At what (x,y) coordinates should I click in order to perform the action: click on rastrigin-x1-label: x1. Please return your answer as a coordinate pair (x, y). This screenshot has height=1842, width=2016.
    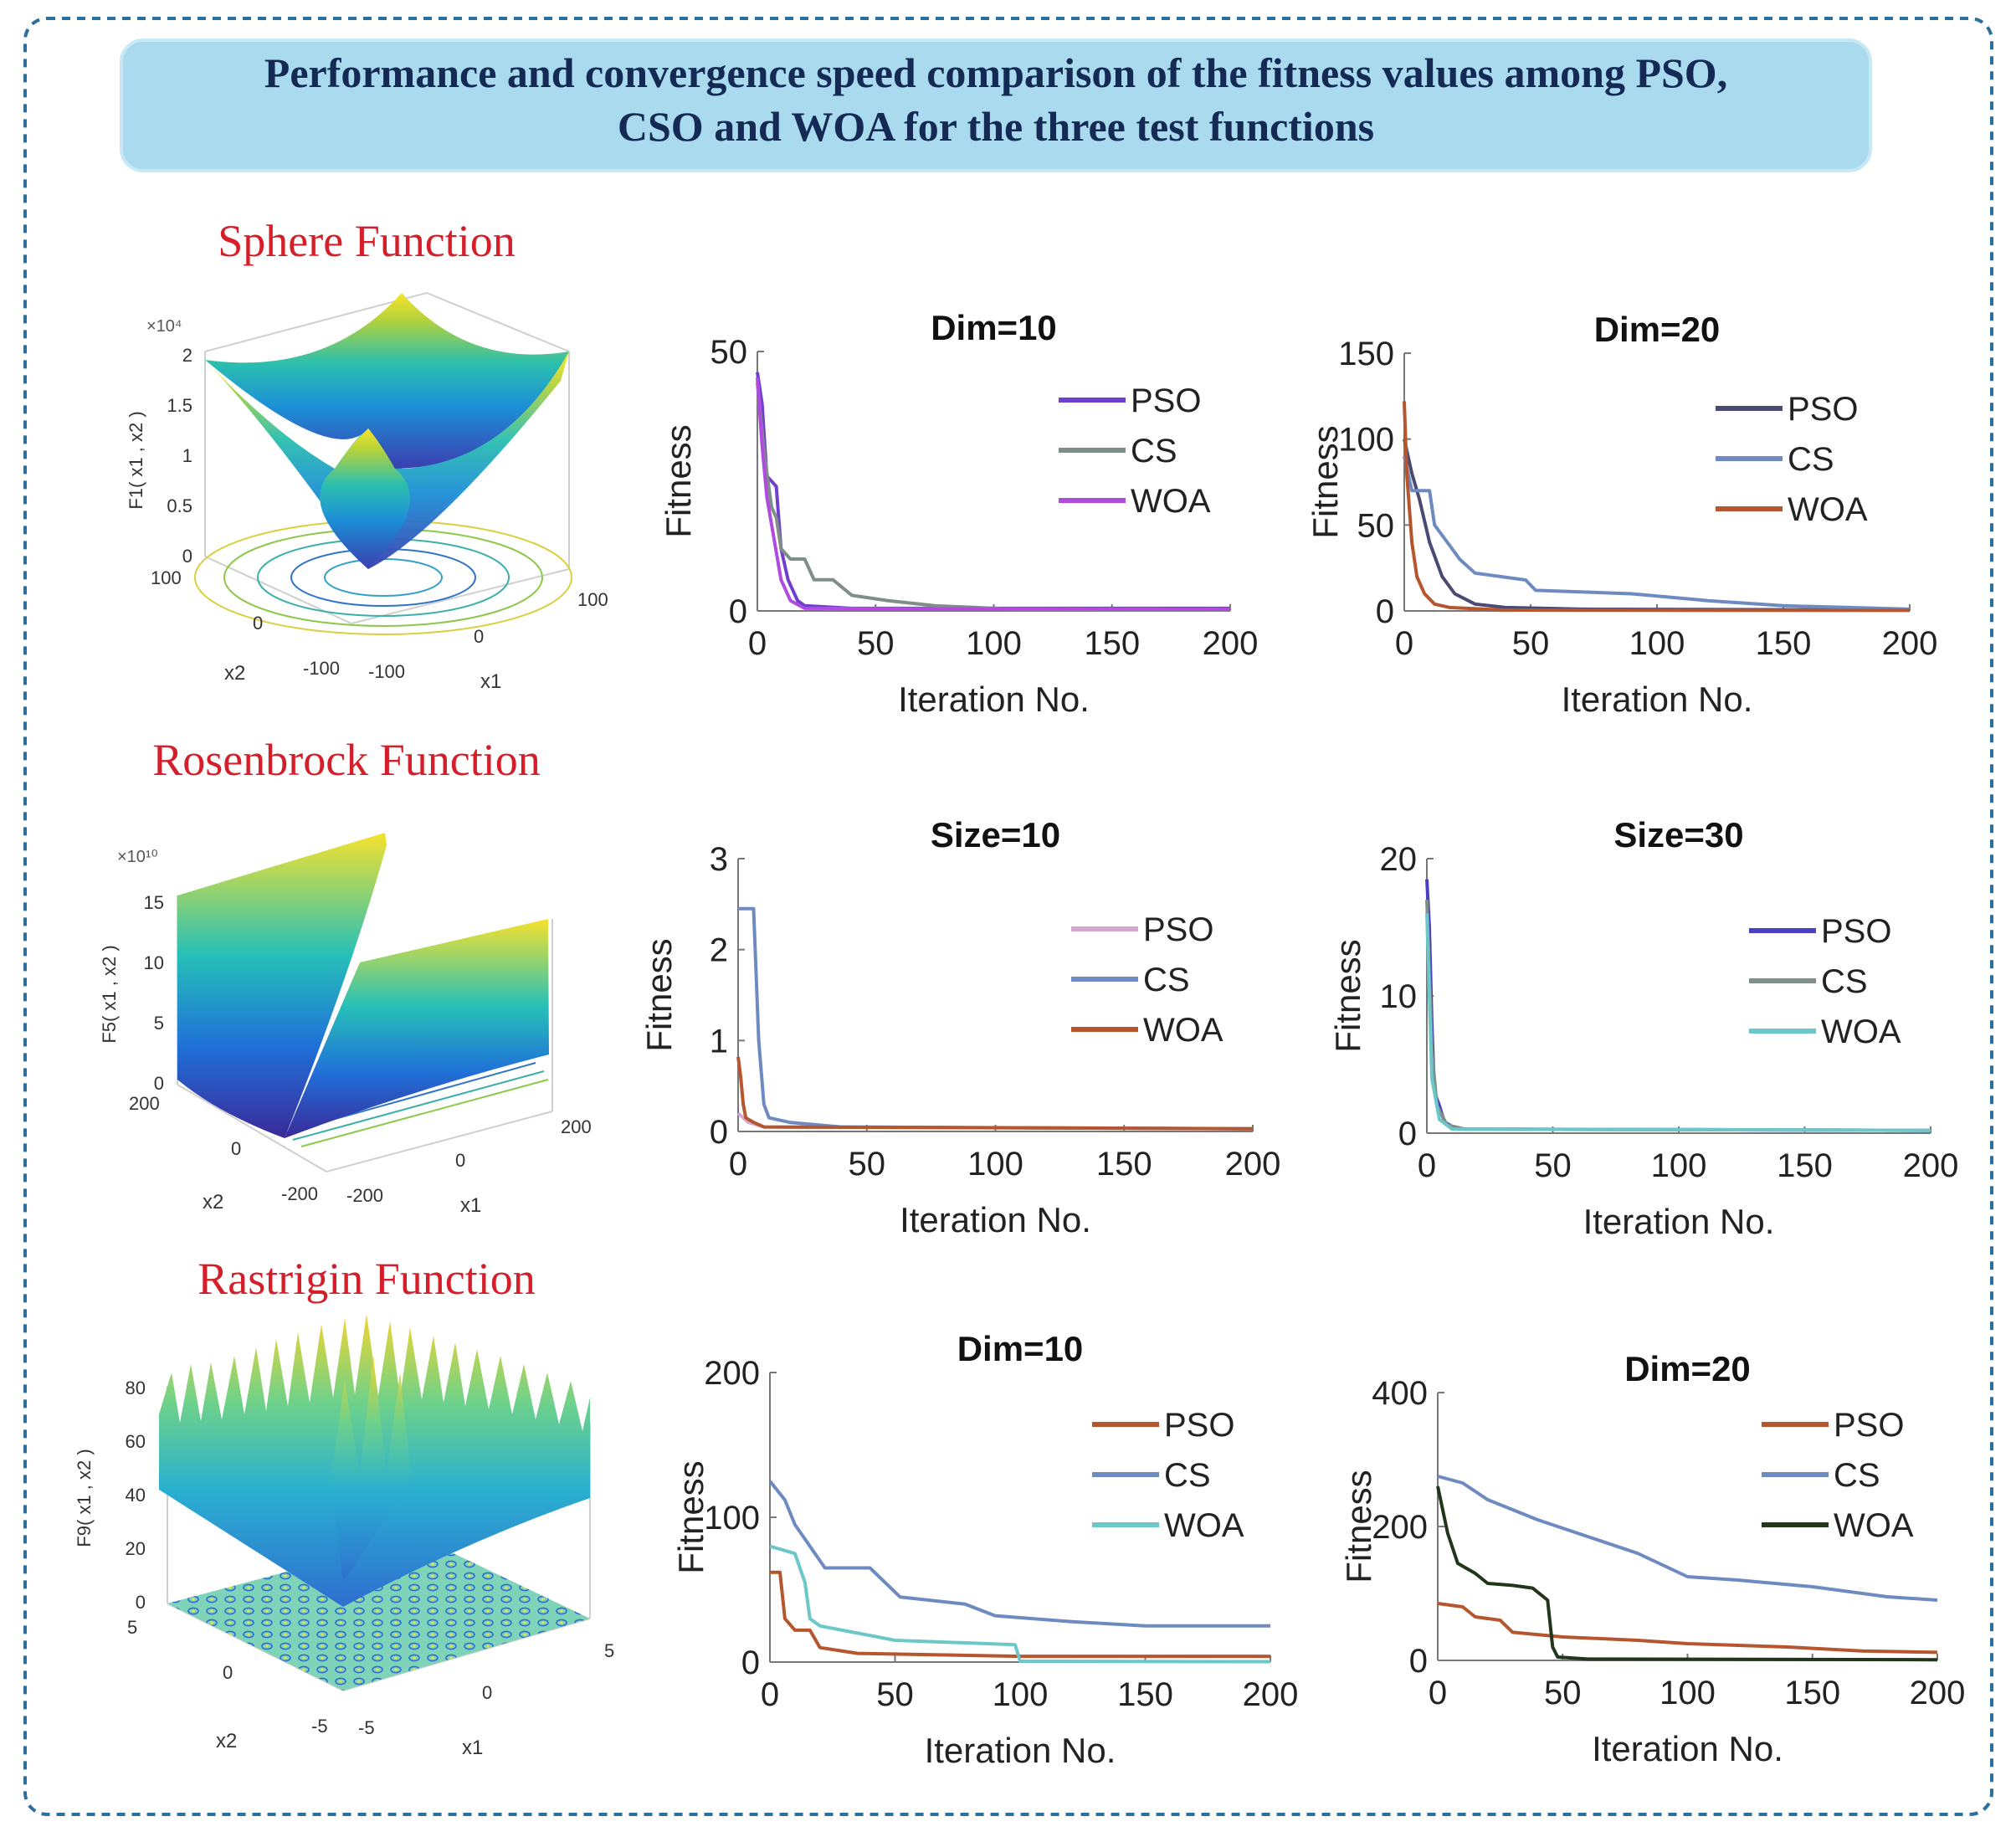
    Looking at the image, I should click on (472, 1748).